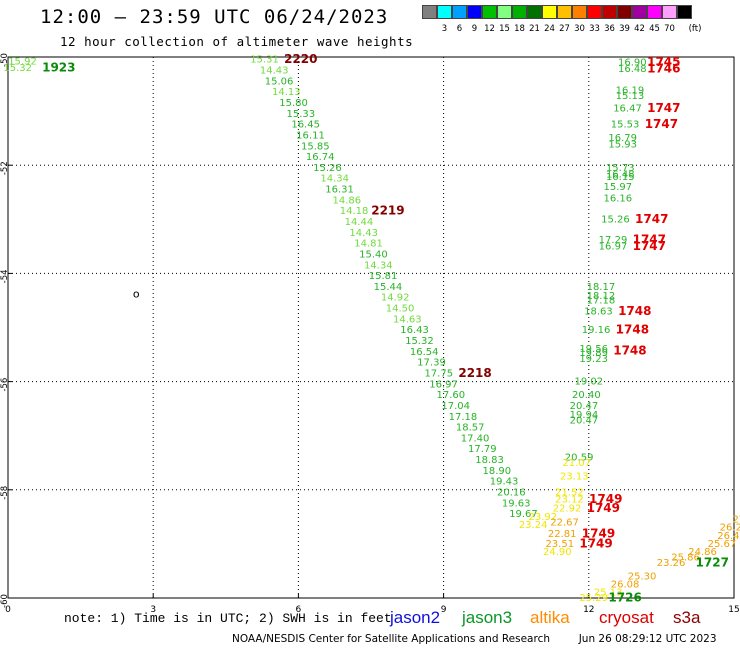 This screenshot has width=740, height=650. Describe the element at coordinates (523, 514) in the screenshot. I see `wave-height-label: 19.67` at that location.